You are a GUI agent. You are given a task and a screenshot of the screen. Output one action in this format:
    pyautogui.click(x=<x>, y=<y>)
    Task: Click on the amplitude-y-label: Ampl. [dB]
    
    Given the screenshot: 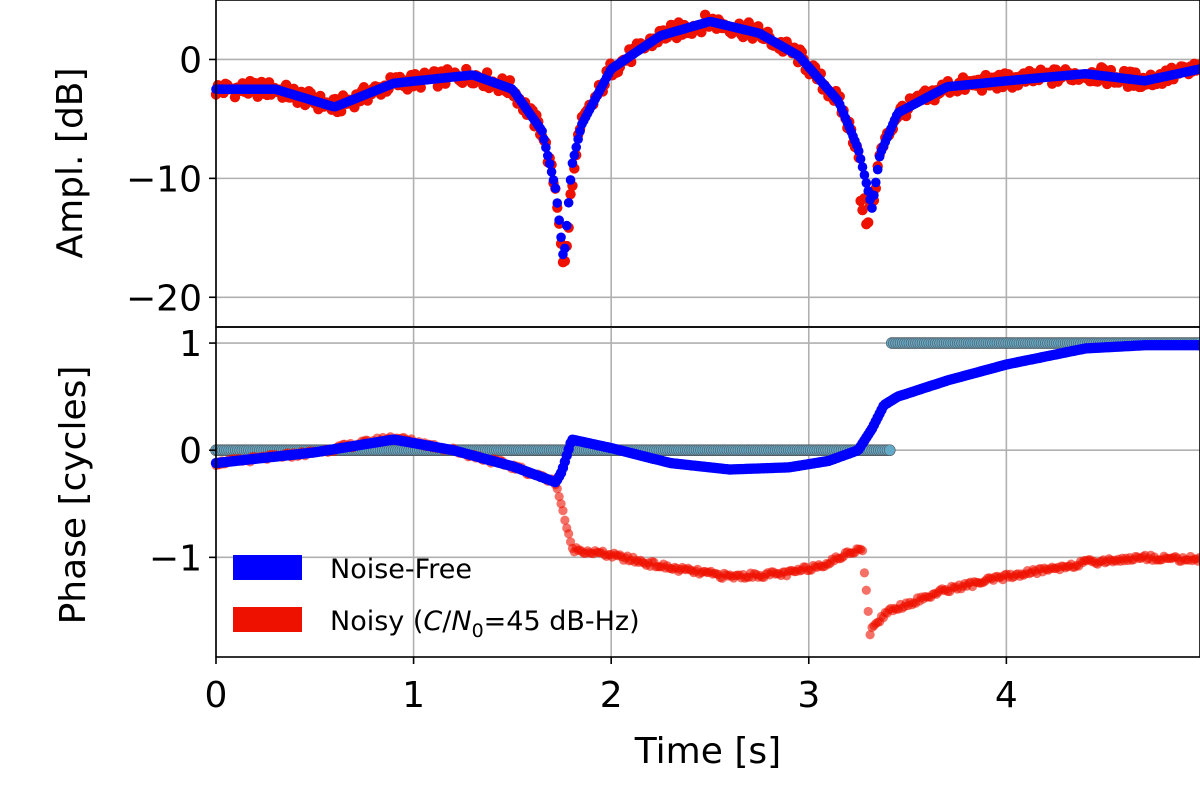 What is the action you would take?
    pyautogui.click(x=70, y=162)
    